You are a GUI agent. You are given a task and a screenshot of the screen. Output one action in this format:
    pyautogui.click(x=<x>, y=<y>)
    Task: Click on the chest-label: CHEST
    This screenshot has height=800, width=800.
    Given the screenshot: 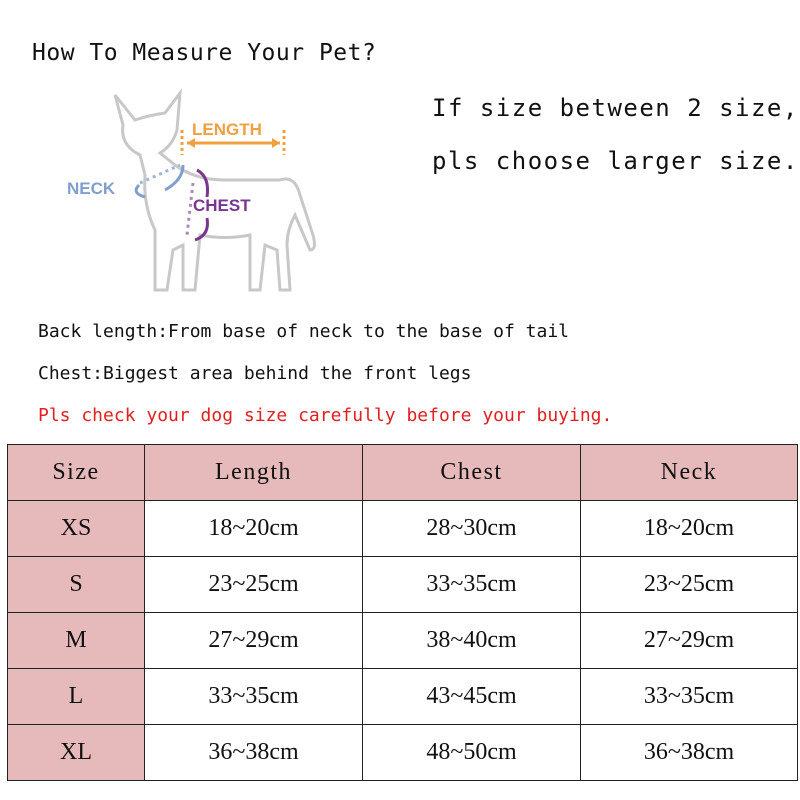 What is the action you would take?
    pyautogui.click(x=222, y=205)
    